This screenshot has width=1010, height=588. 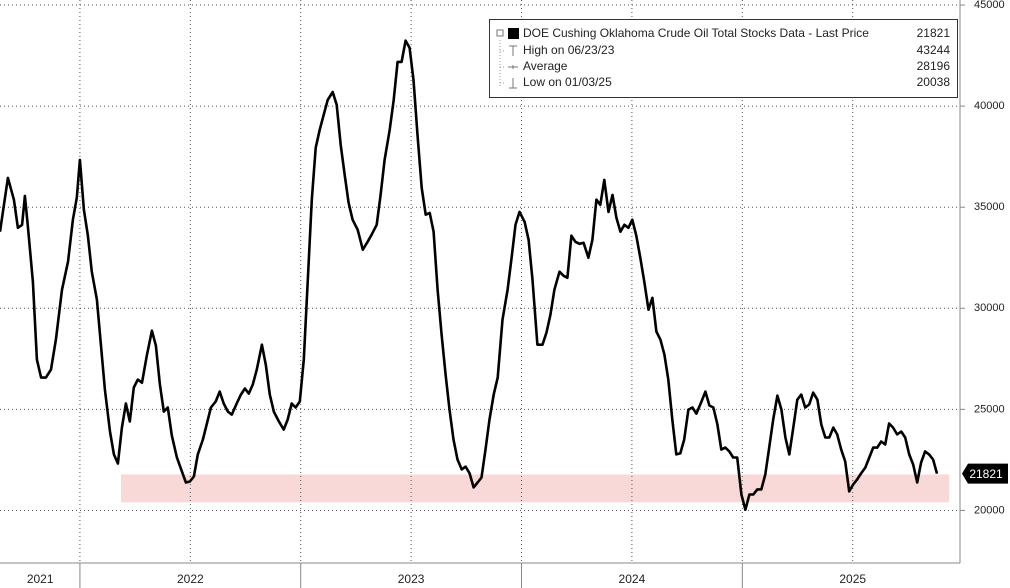 What do you see at coordinates (632, 579) in the screenshot?
I see `x-tick-label: 2024` at bounding box center [632, 579].